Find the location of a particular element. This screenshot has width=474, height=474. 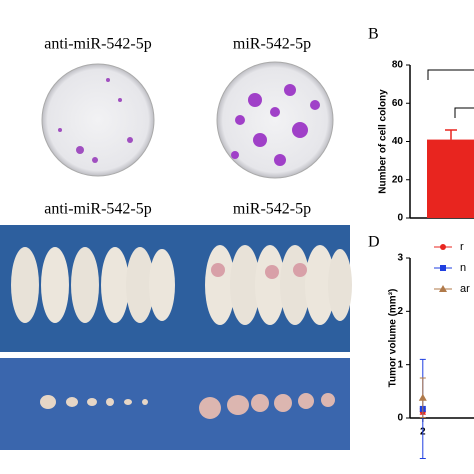

y-tick-label: 60 is located at coordinates (398, 103).